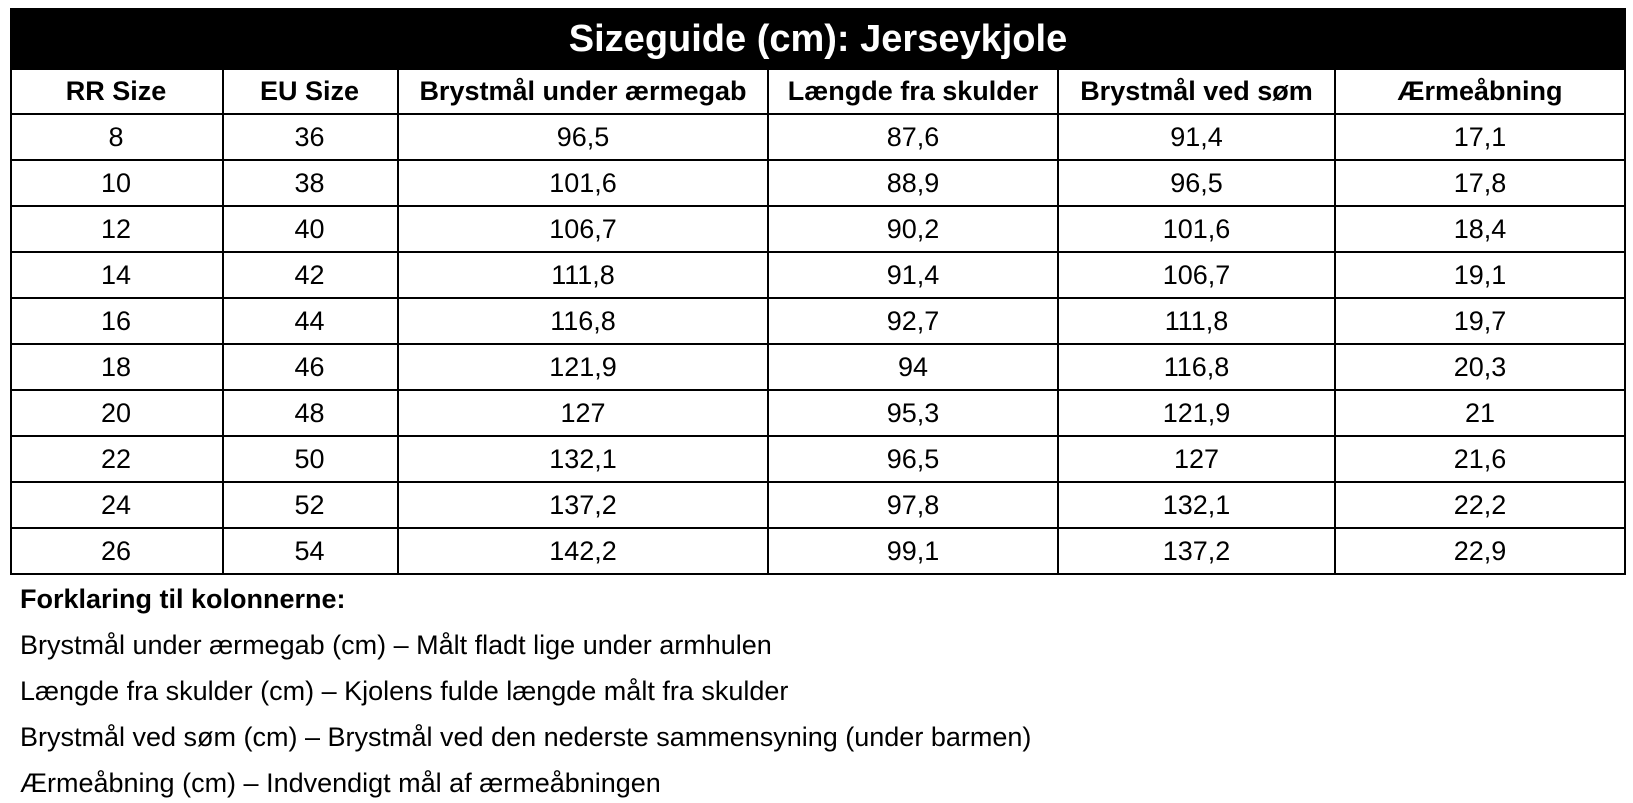 The image size is (1633, 803). Describe the element at coordinates (1481, 414) in the screenshot. I see `table-cell: 21` at that location.